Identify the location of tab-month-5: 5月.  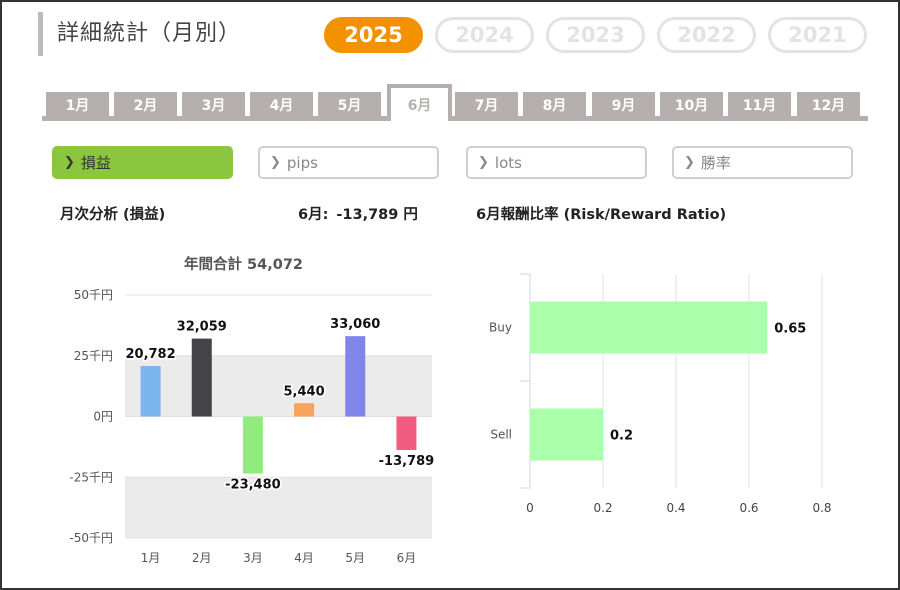
(349, 105).